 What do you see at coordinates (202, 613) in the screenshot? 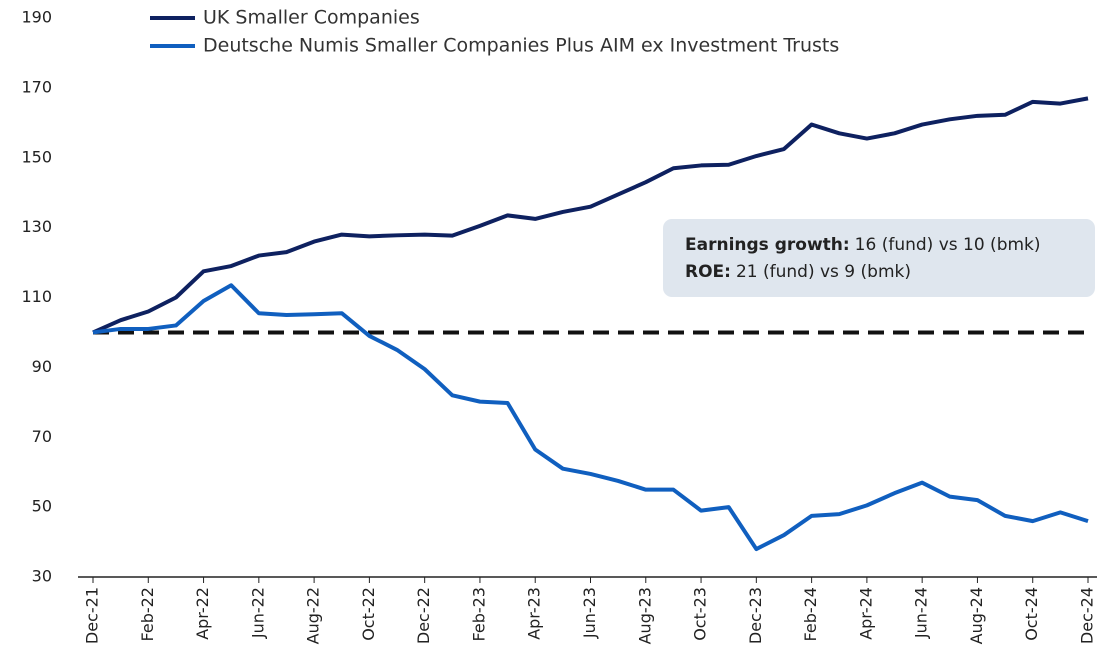
I see `x-tick-label: Apr-22` at bounding box center [202, 613].